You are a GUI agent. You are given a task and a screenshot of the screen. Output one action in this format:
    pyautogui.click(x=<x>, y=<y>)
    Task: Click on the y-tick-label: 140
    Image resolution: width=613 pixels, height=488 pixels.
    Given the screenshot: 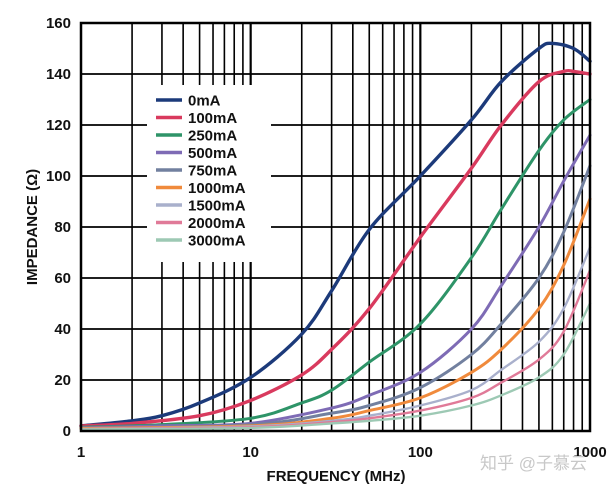 What is the action you would take?
    pyautogui.click(x=58, y=74)
    